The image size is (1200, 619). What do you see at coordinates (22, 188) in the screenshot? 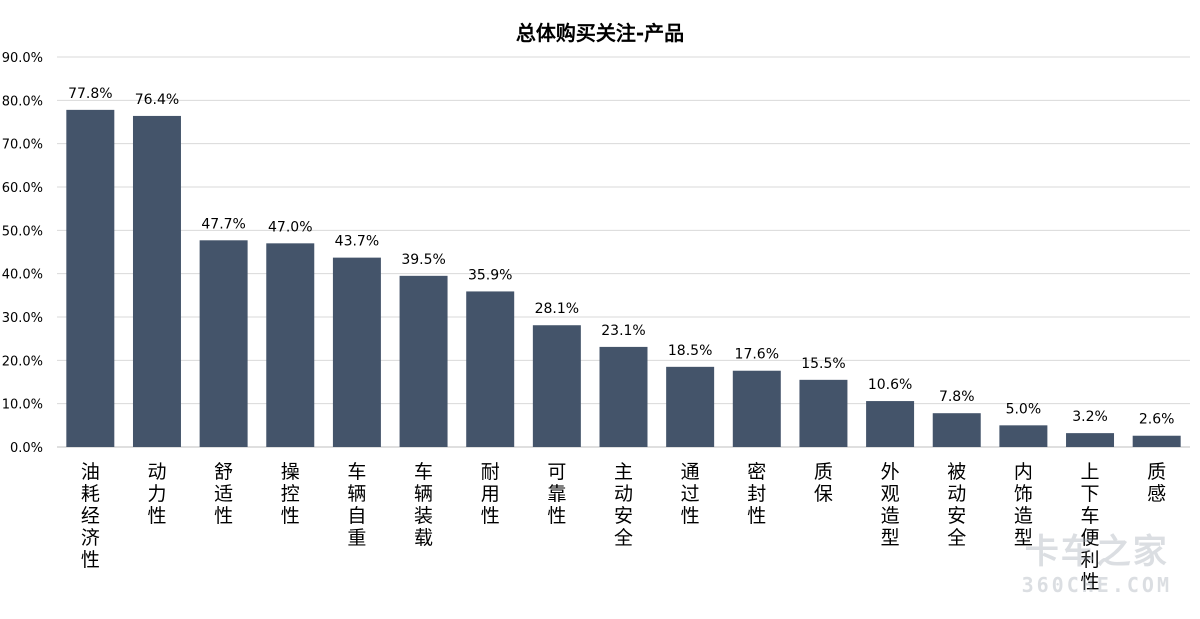
I see `y-tick-label: 60.0%` at bounding box center [22, 188].